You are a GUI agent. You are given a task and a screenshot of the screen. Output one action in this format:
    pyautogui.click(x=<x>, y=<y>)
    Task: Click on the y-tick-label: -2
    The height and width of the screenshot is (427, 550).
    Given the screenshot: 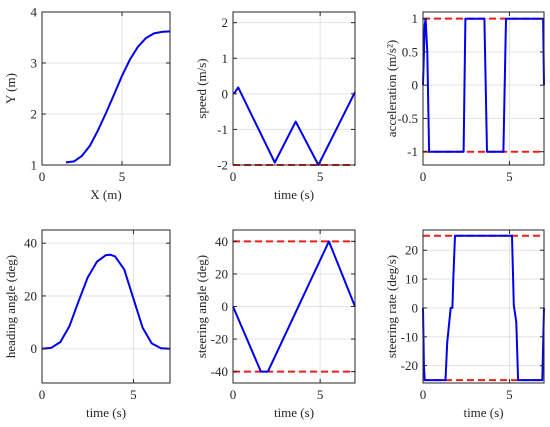 What is the action you would take?
    pyautogui.click(x=222, y=165)
    